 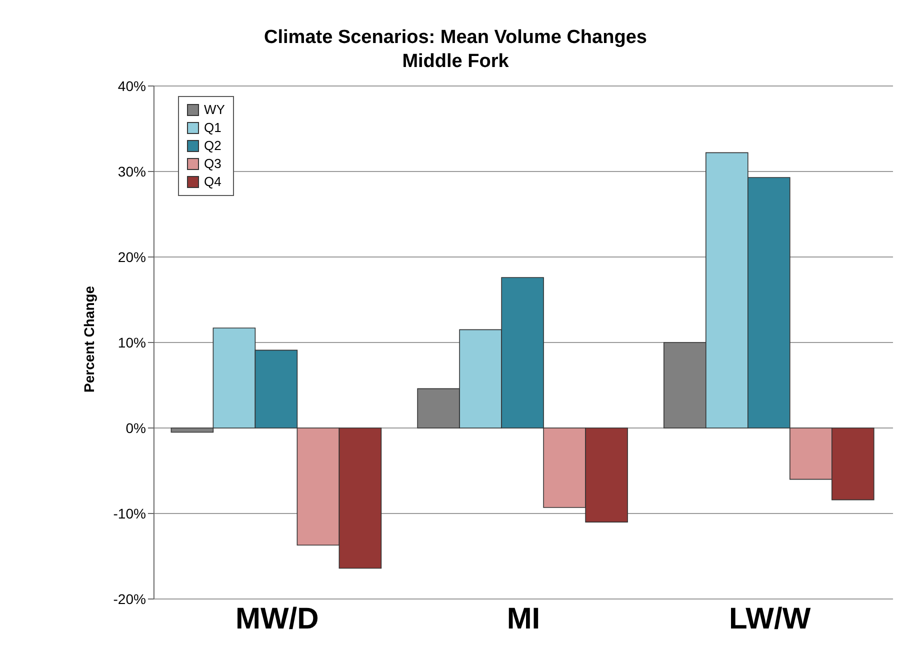 What do you see at coordinates (455, 38) in the screenshot?
I see `chart-title: Climate Scenarios: Mean Volume Changes` at bounding box center [455, 38].